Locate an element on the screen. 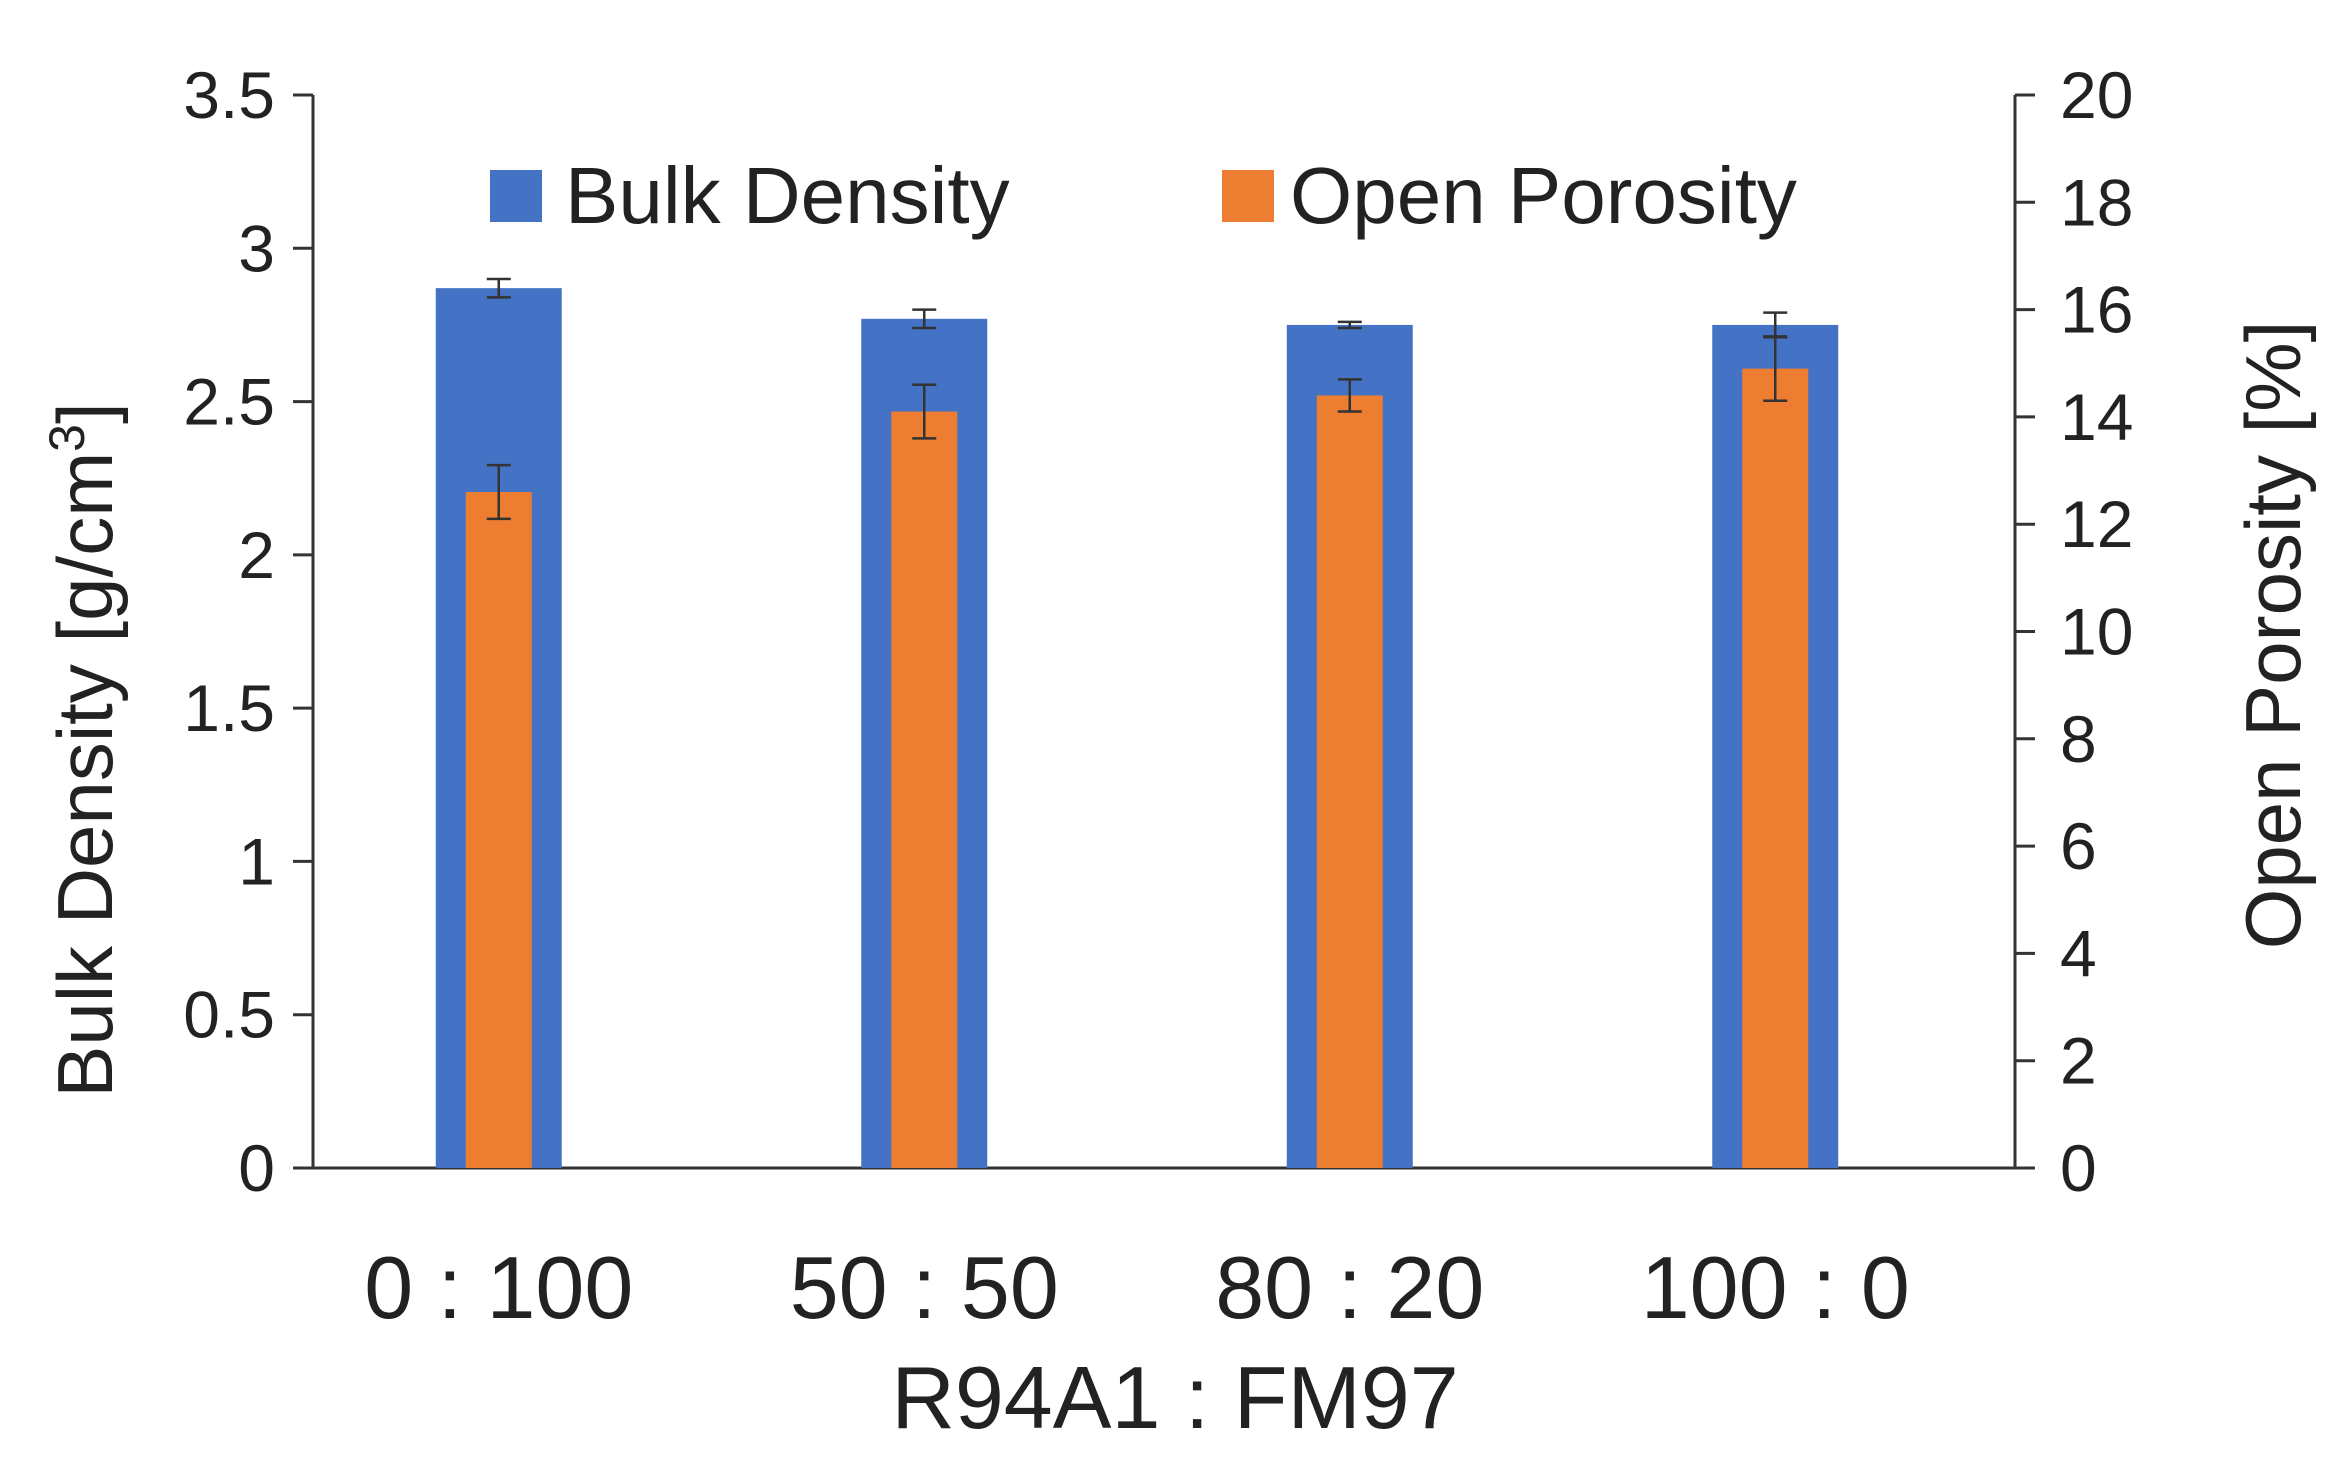 This screenshot has width=2335, height=1481. y-right-tick-label: 16 is located at coordinates (2096, 310).